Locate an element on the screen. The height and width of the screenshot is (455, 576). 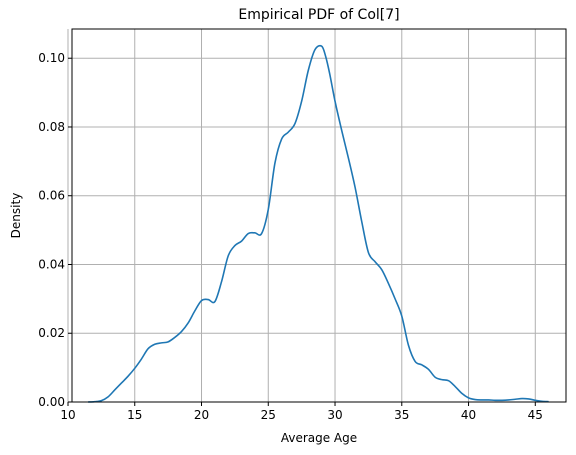
y-tick-label: 0.08 is located at coordinates (51, 127).